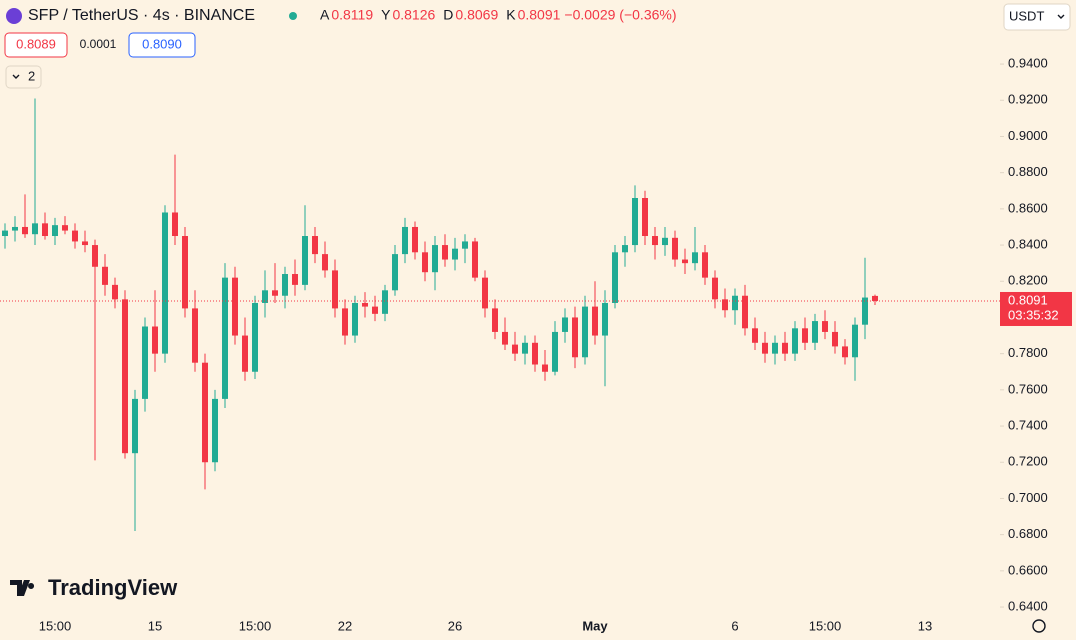  What do you see at coordinates (113, 587) in the screenshot?
I see `brand: TradingView` at bounding box center [113, 587].